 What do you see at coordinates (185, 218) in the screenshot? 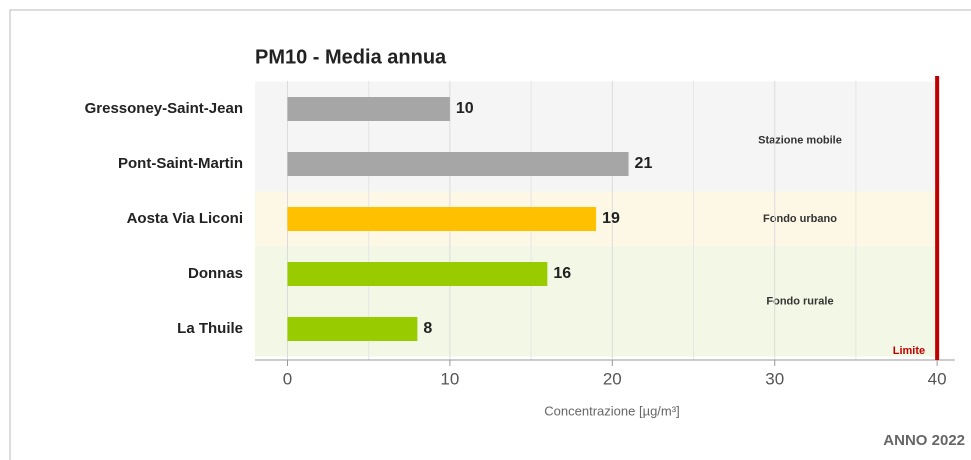
I see `y-tick-label: Aosta Via Liconi` at bounding box center [185, 218].